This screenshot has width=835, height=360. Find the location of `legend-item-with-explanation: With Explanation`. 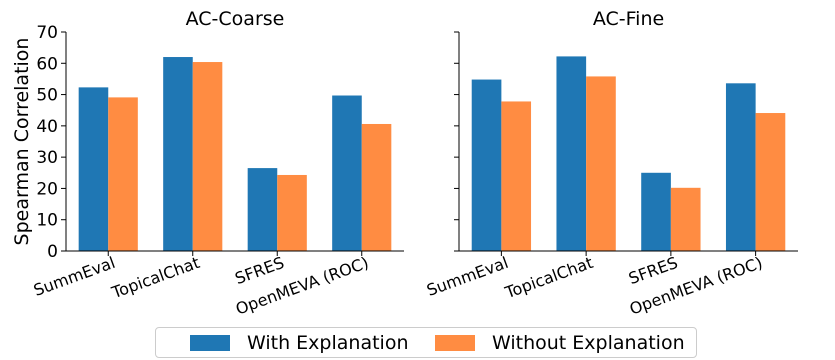

legend-item-with-explanation: With Explanation is located at coordinates (299, 342).